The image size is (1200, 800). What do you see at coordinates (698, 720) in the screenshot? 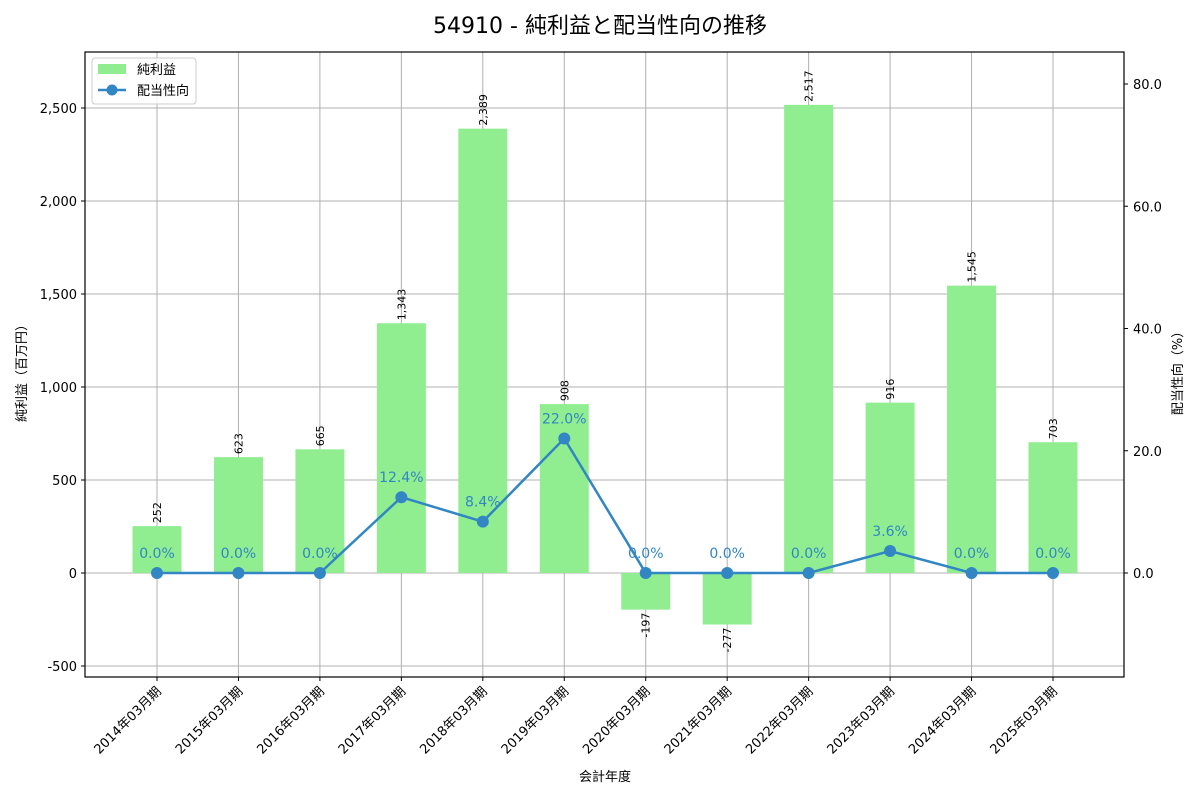
I see `x-tick-label: 2021年03月期` at bounding box center [698, 720].